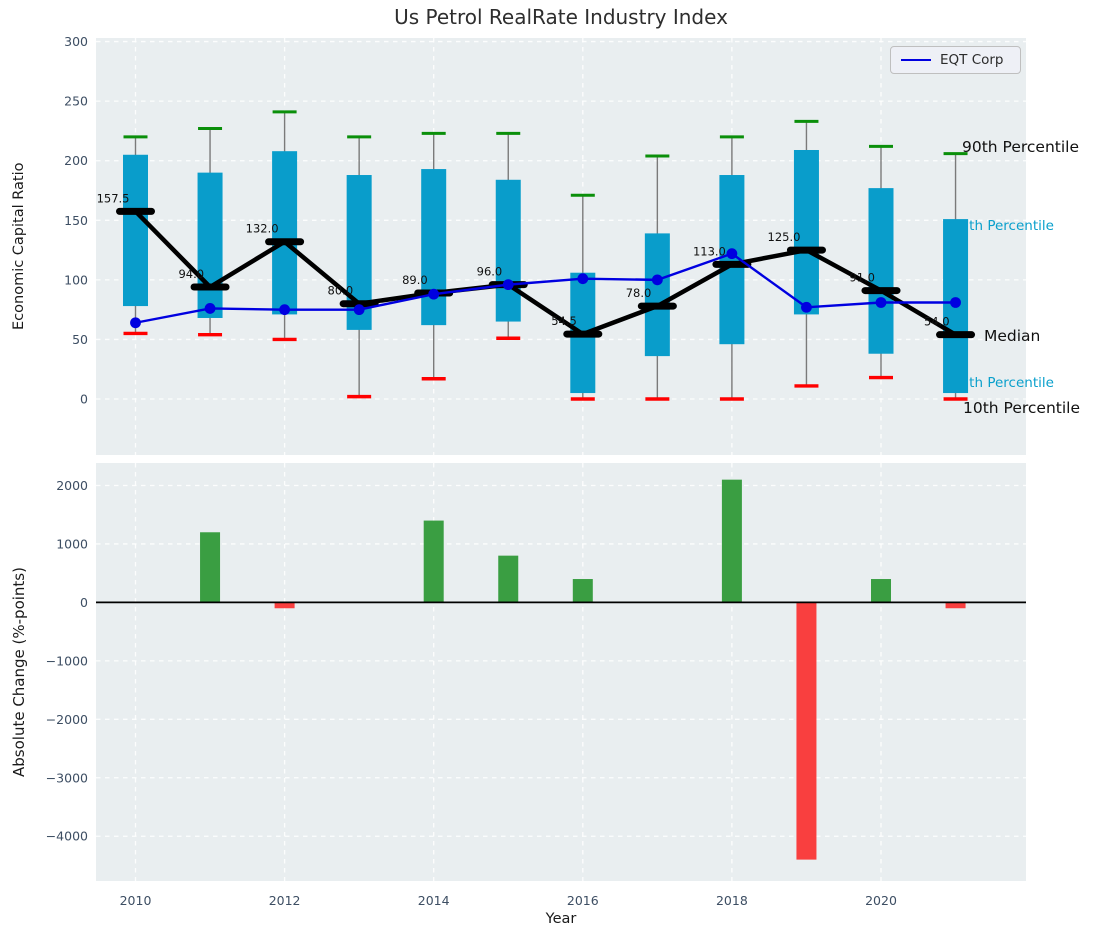  I want to click on annotation-75th-percentile: 75th Percentile, so click(1003, 226).